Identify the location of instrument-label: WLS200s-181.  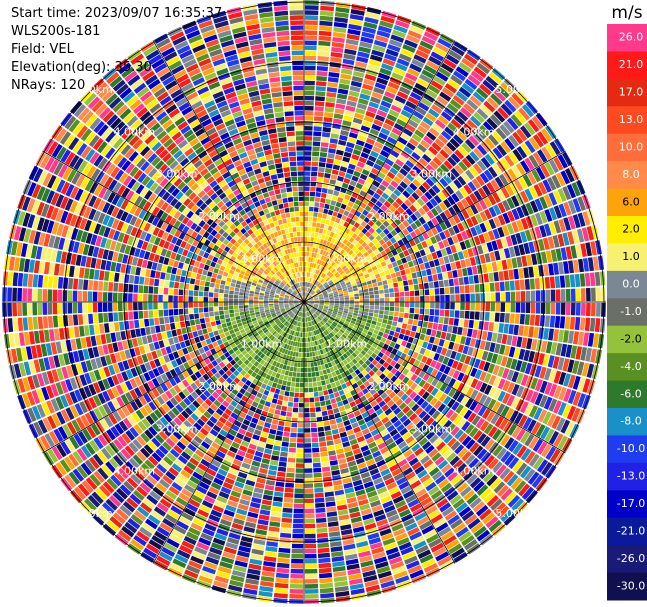
(56, 31).